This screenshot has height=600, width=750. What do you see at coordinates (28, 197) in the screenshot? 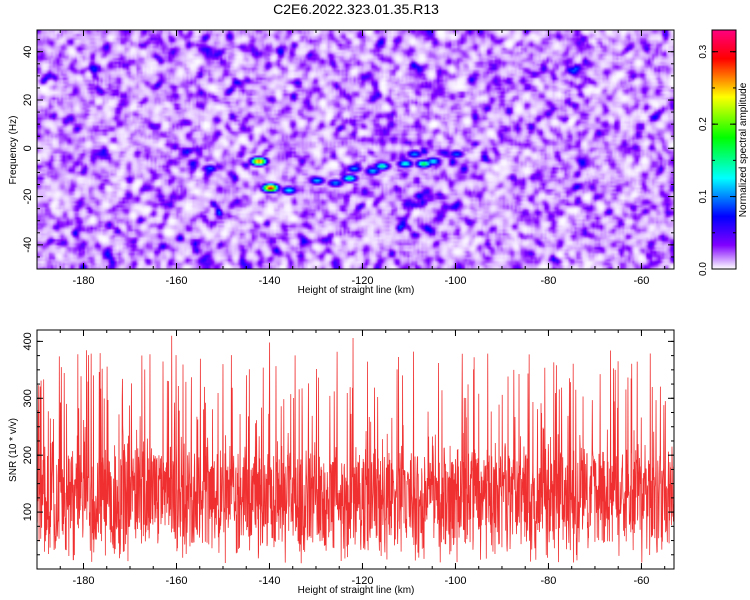
I see `spectrogram-y-tick-label: -20` at bounding box center [28, 197].